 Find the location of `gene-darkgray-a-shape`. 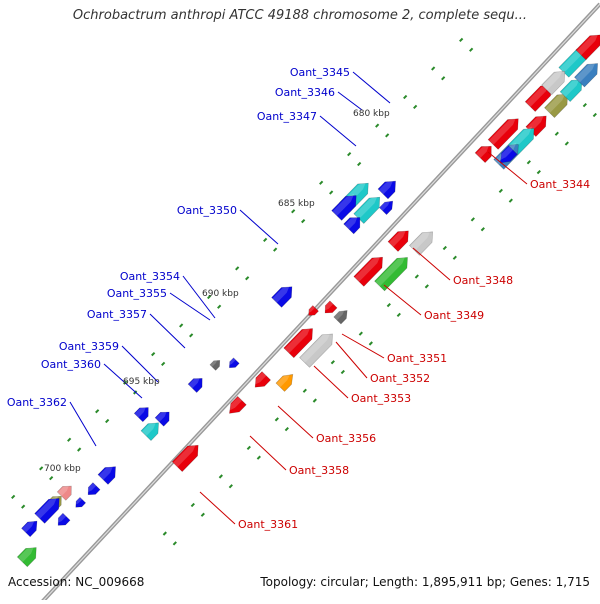

gene-darkgray-a-shape is located at coordinates (342, 316).